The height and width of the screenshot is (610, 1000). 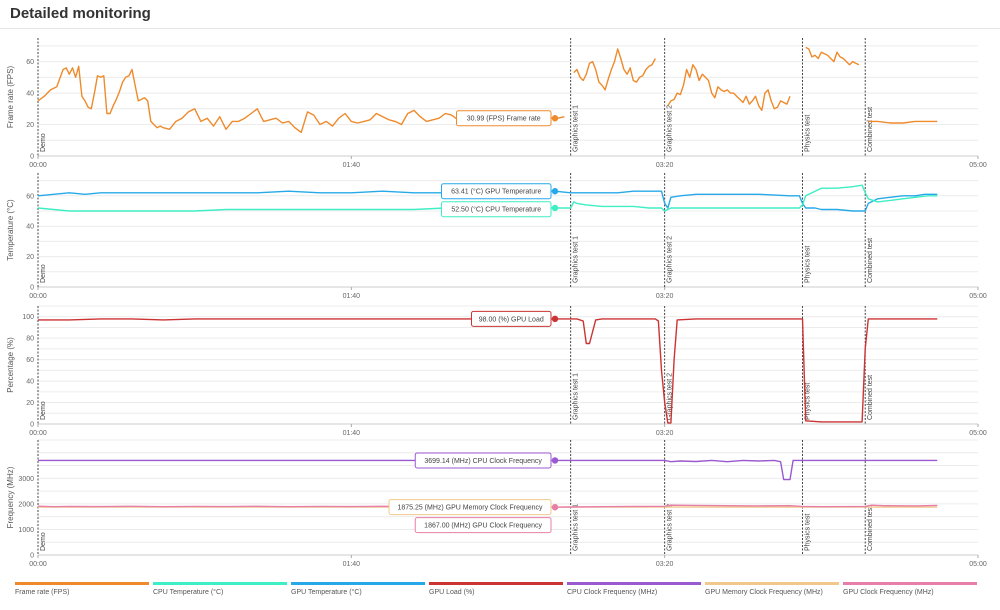 I want to click on legend-label: CPU Clock Frequency (MHz), so click(x=612, y=592).